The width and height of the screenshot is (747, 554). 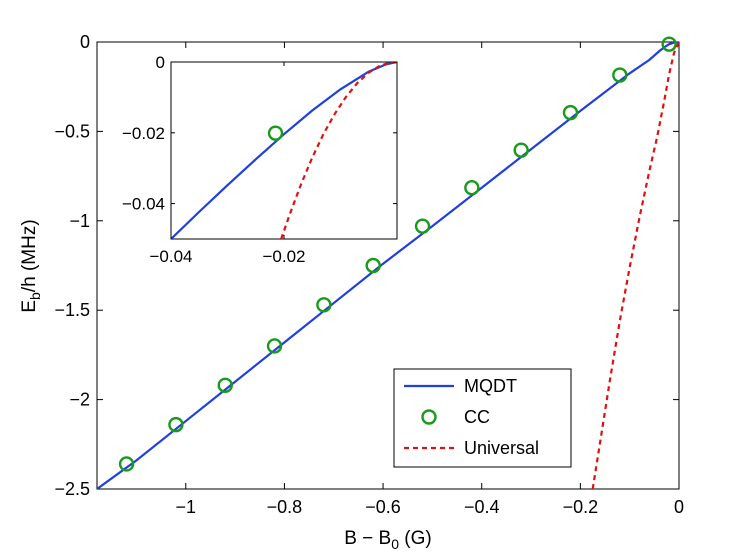 What do you see at coordinates (388, 540) in the screenshot?
I see `x-axis-label: B − B0 (G)` at bounding box center [388, 540].